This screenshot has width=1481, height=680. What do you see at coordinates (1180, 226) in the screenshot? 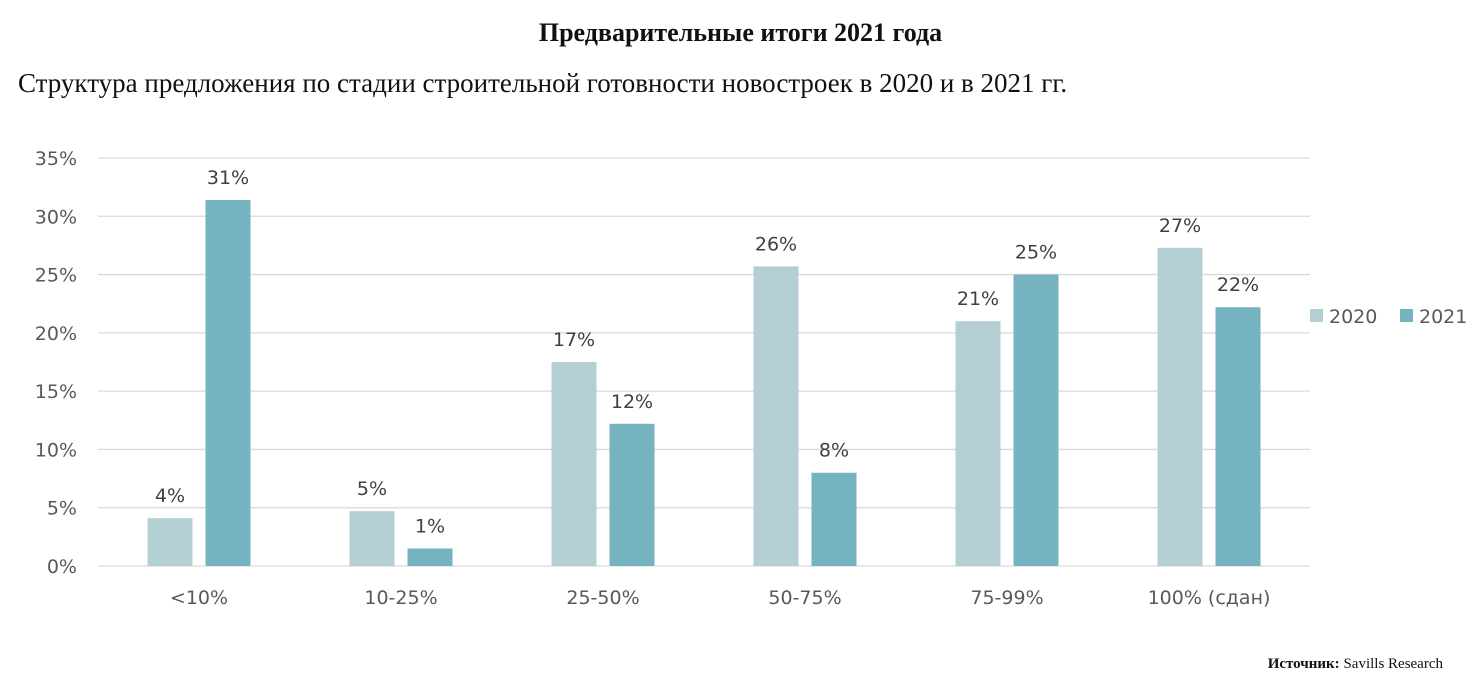
I see `data-label-2020-5: 27%` at bounding box center [1180, 226].